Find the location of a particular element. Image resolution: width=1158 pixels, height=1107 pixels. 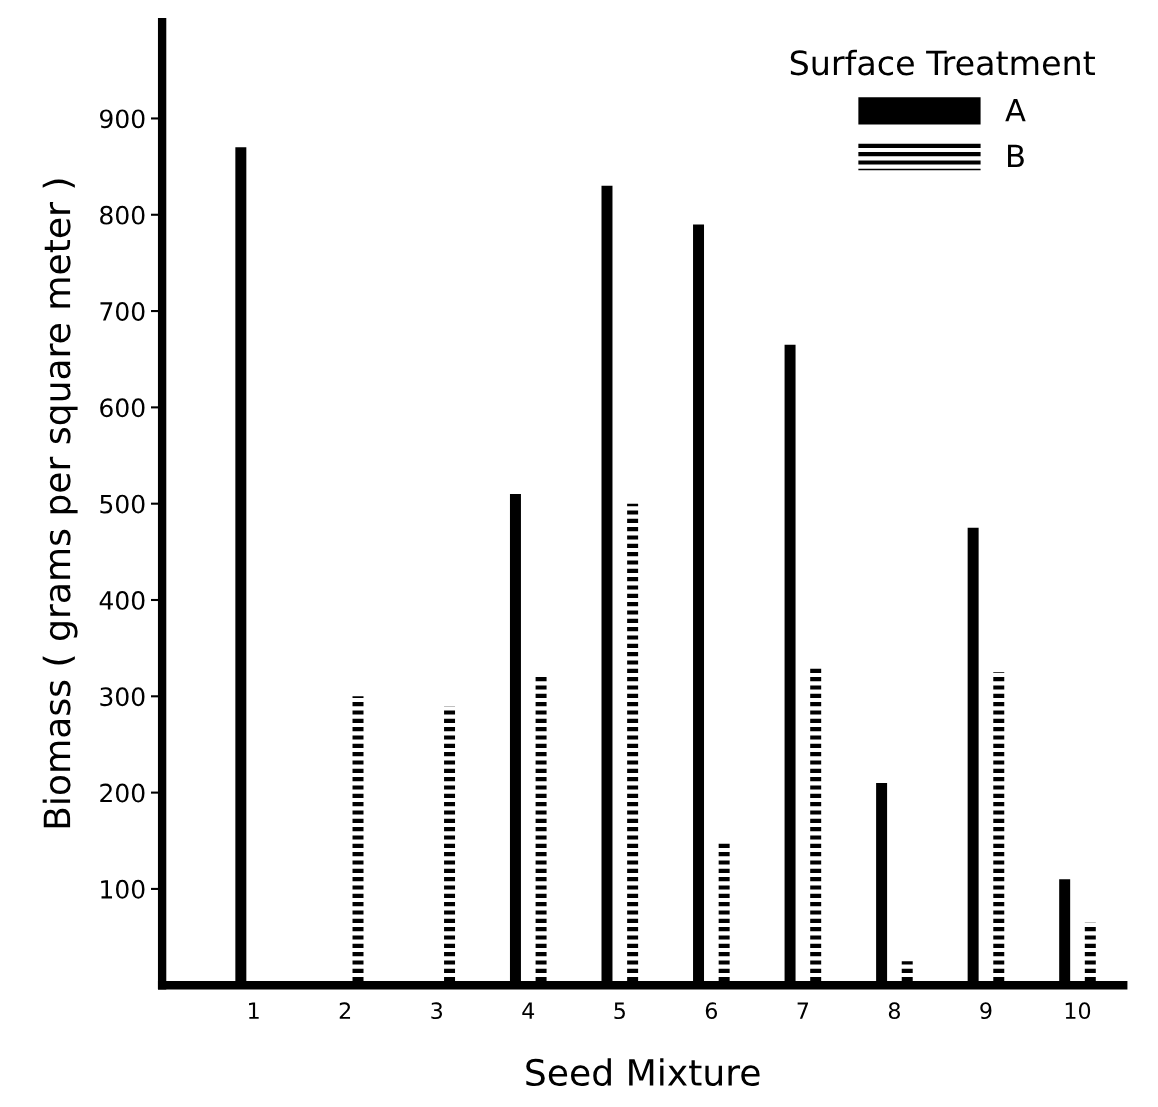

y-tick-label: 800 is located at coordinates (122, 215).